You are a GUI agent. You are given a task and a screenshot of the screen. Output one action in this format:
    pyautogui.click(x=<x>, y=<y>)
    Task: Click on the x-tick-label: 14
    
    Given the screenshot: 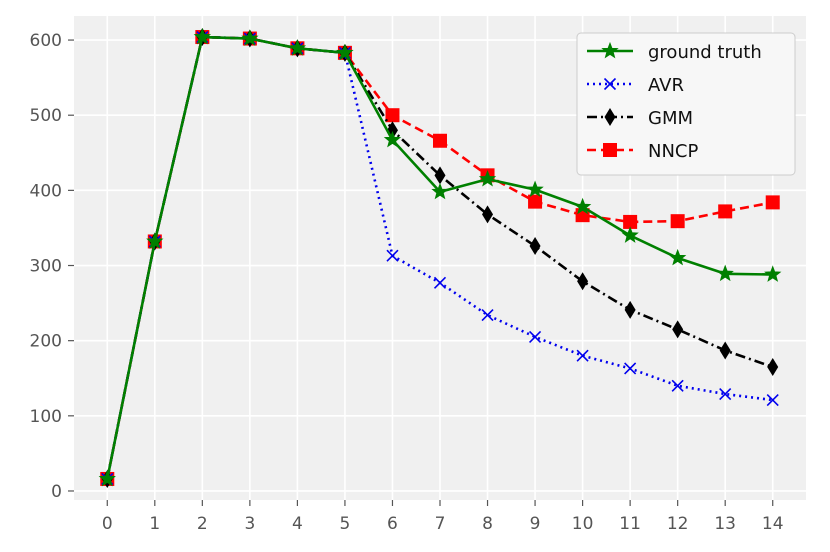 What is the action you would take?
    pyautogui.click(x=773, y=524)
    